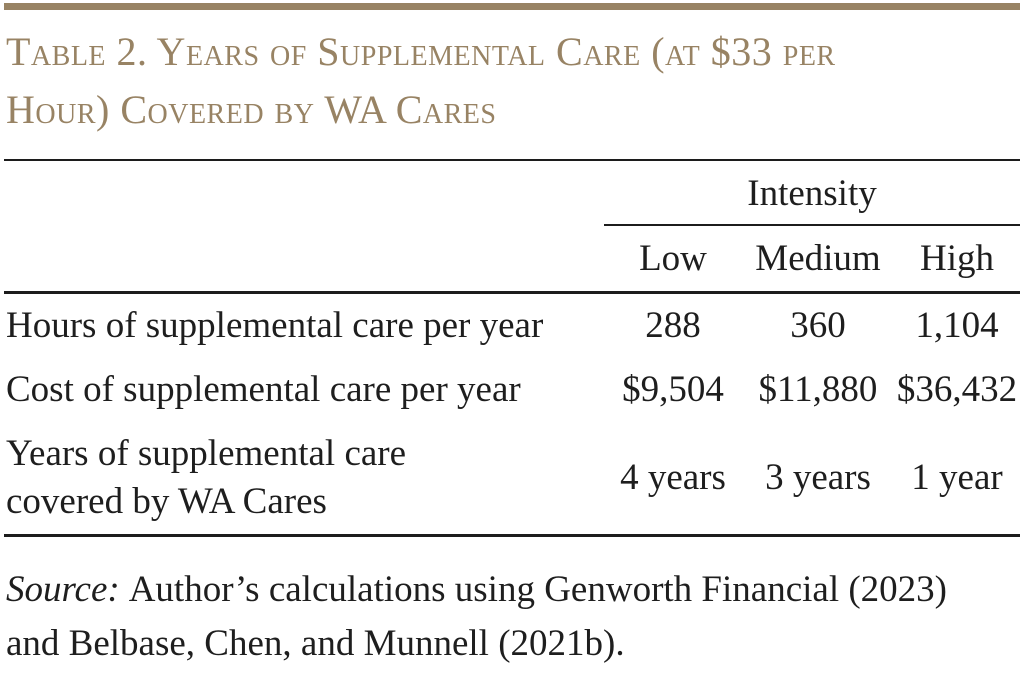 This screenshot has width=1024, height=687. What do you see at coordinates (818, 258) in the screenshot?
I see `column-header-medium: Medium` at bounding box center [818, 258].